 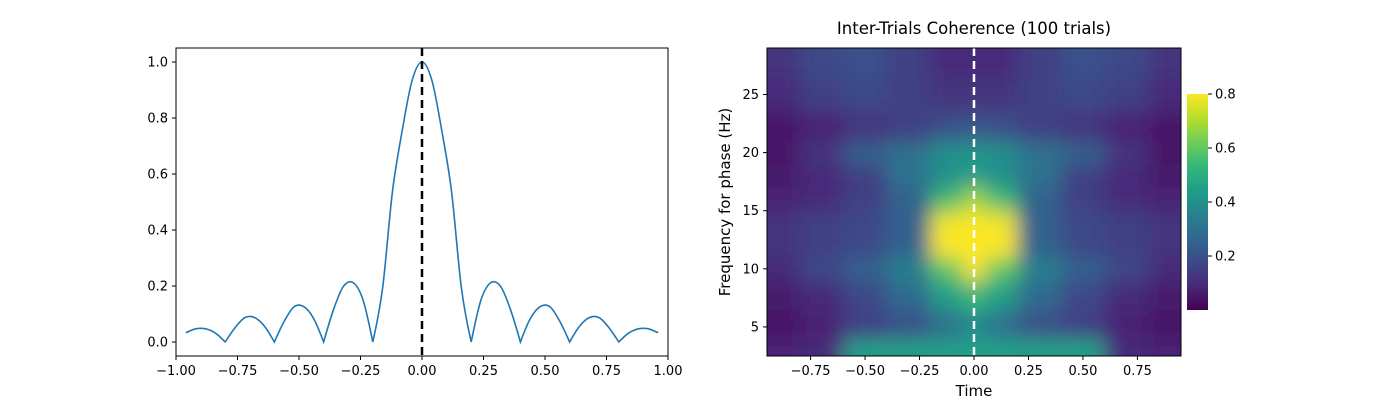 I want to click on heatmap-y-tick-label: 20, so click(x=750, y=153).